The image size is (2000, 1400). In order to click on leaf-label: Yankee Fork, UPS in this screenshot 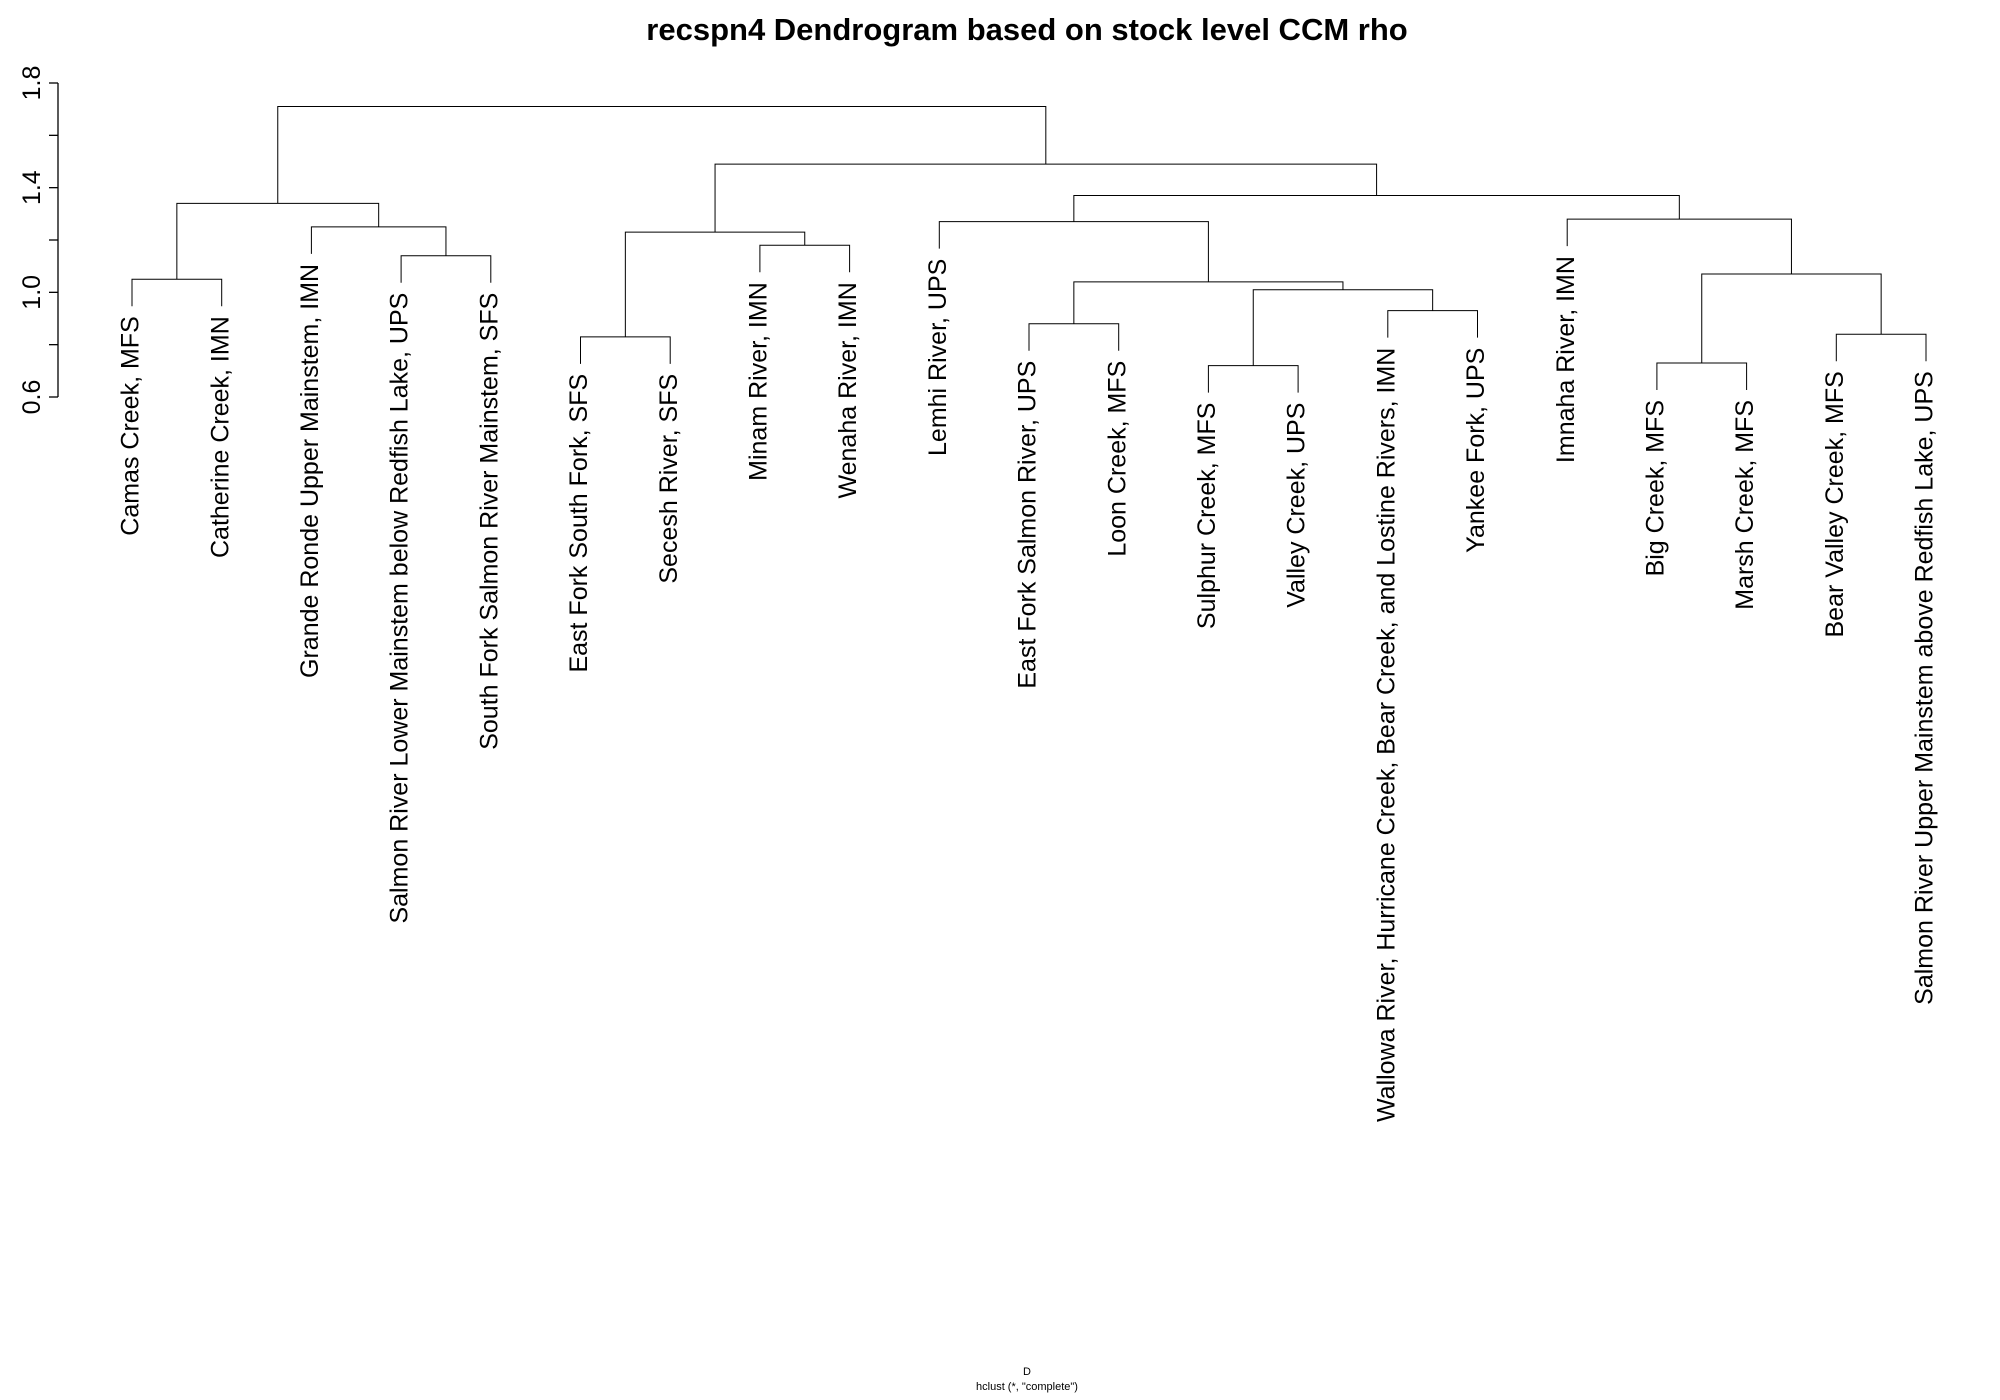, I will do `click(1476, 450)`.